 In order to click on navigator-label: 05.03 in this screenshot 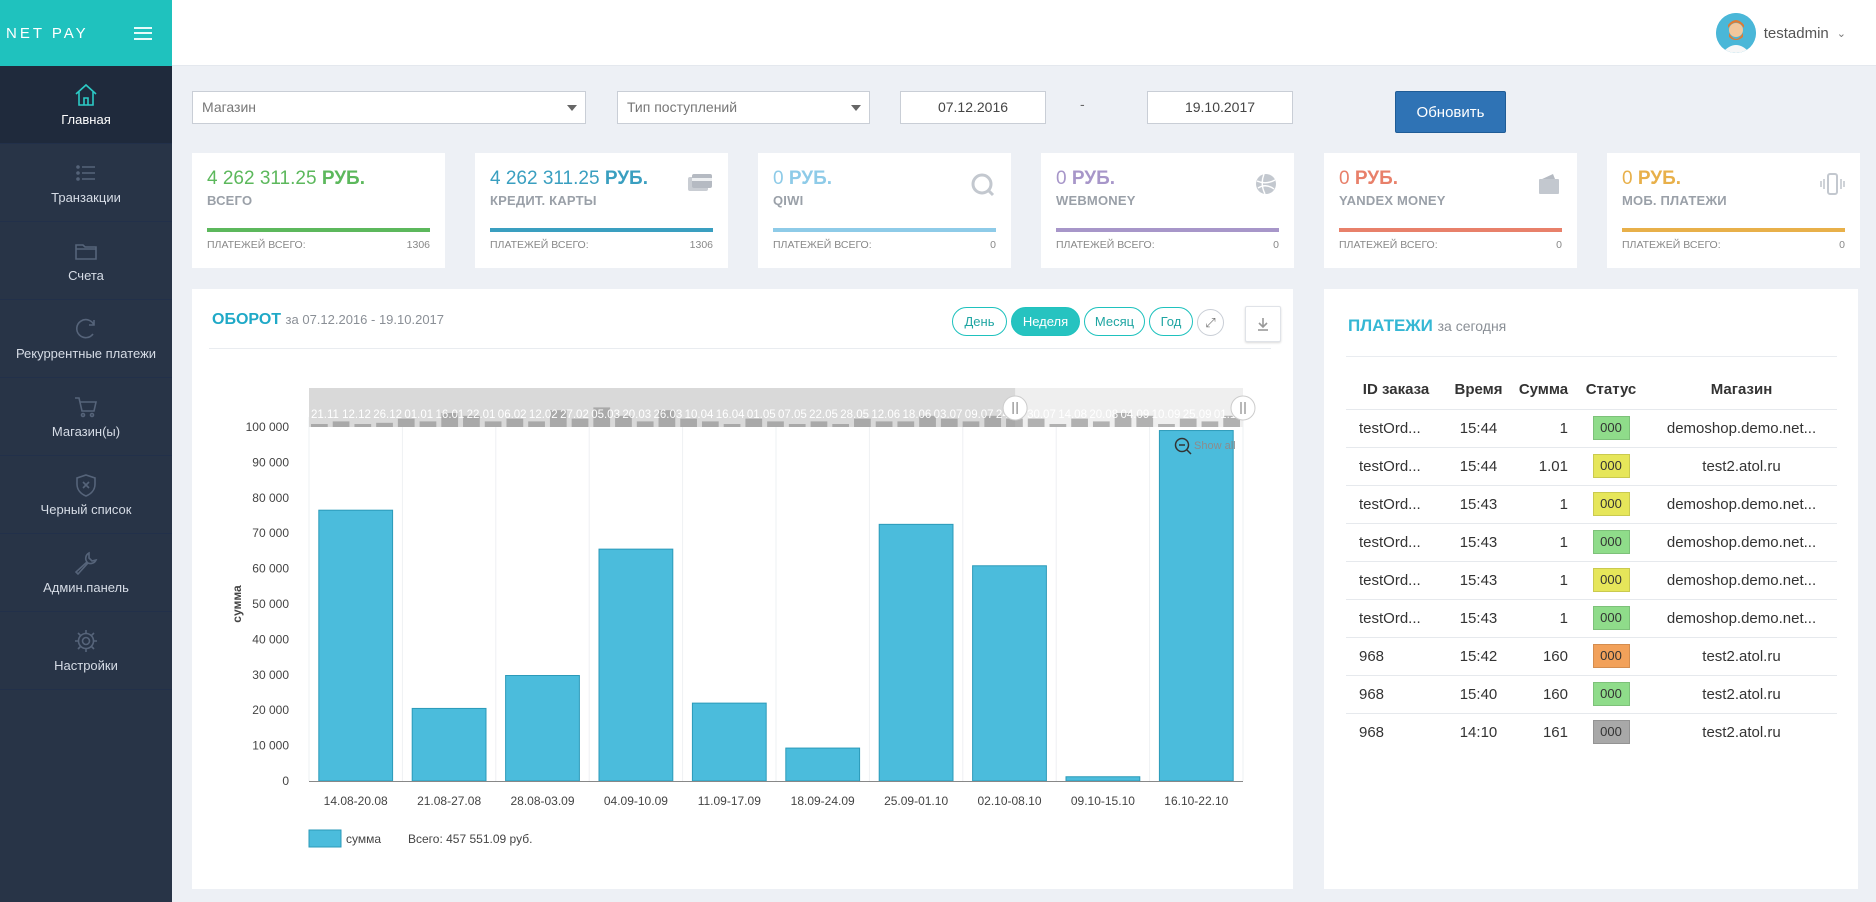, I will do `click(605, 415)`.